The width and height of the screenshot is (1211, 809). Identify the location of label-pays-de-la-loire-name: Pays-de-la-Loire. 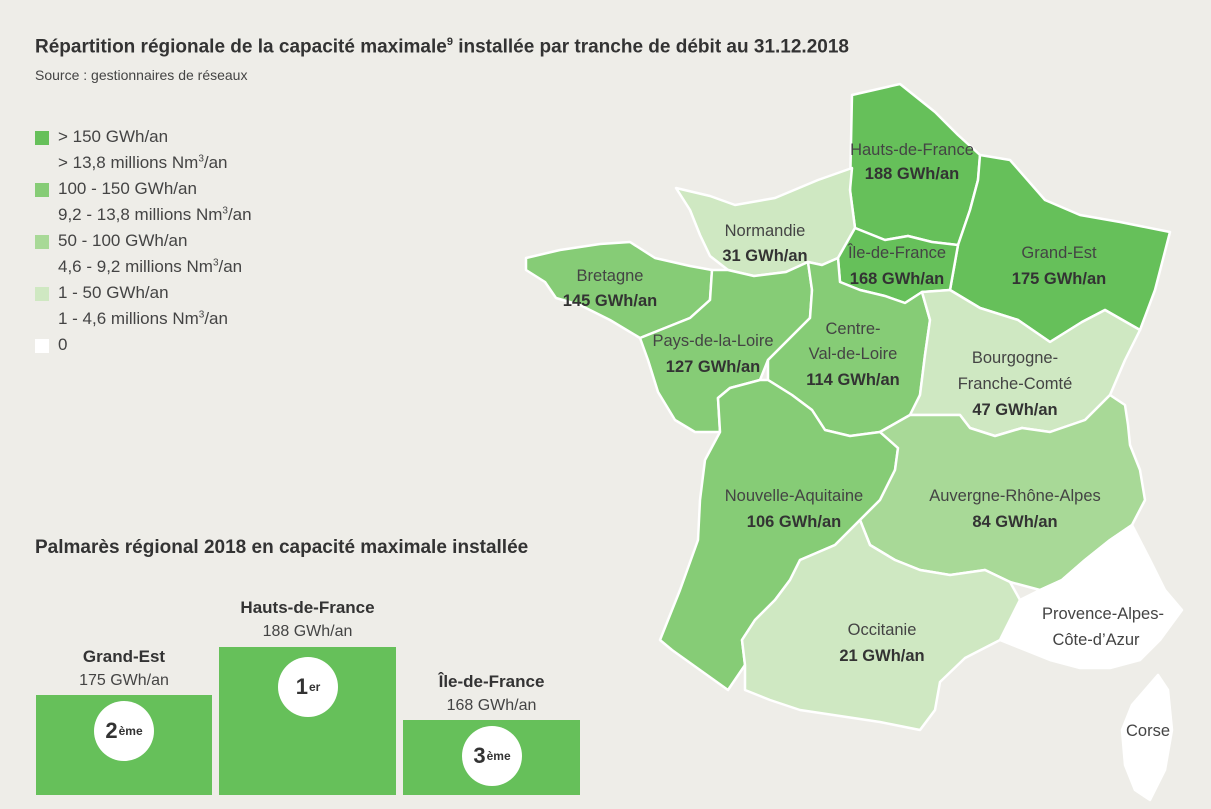
(712, 341).